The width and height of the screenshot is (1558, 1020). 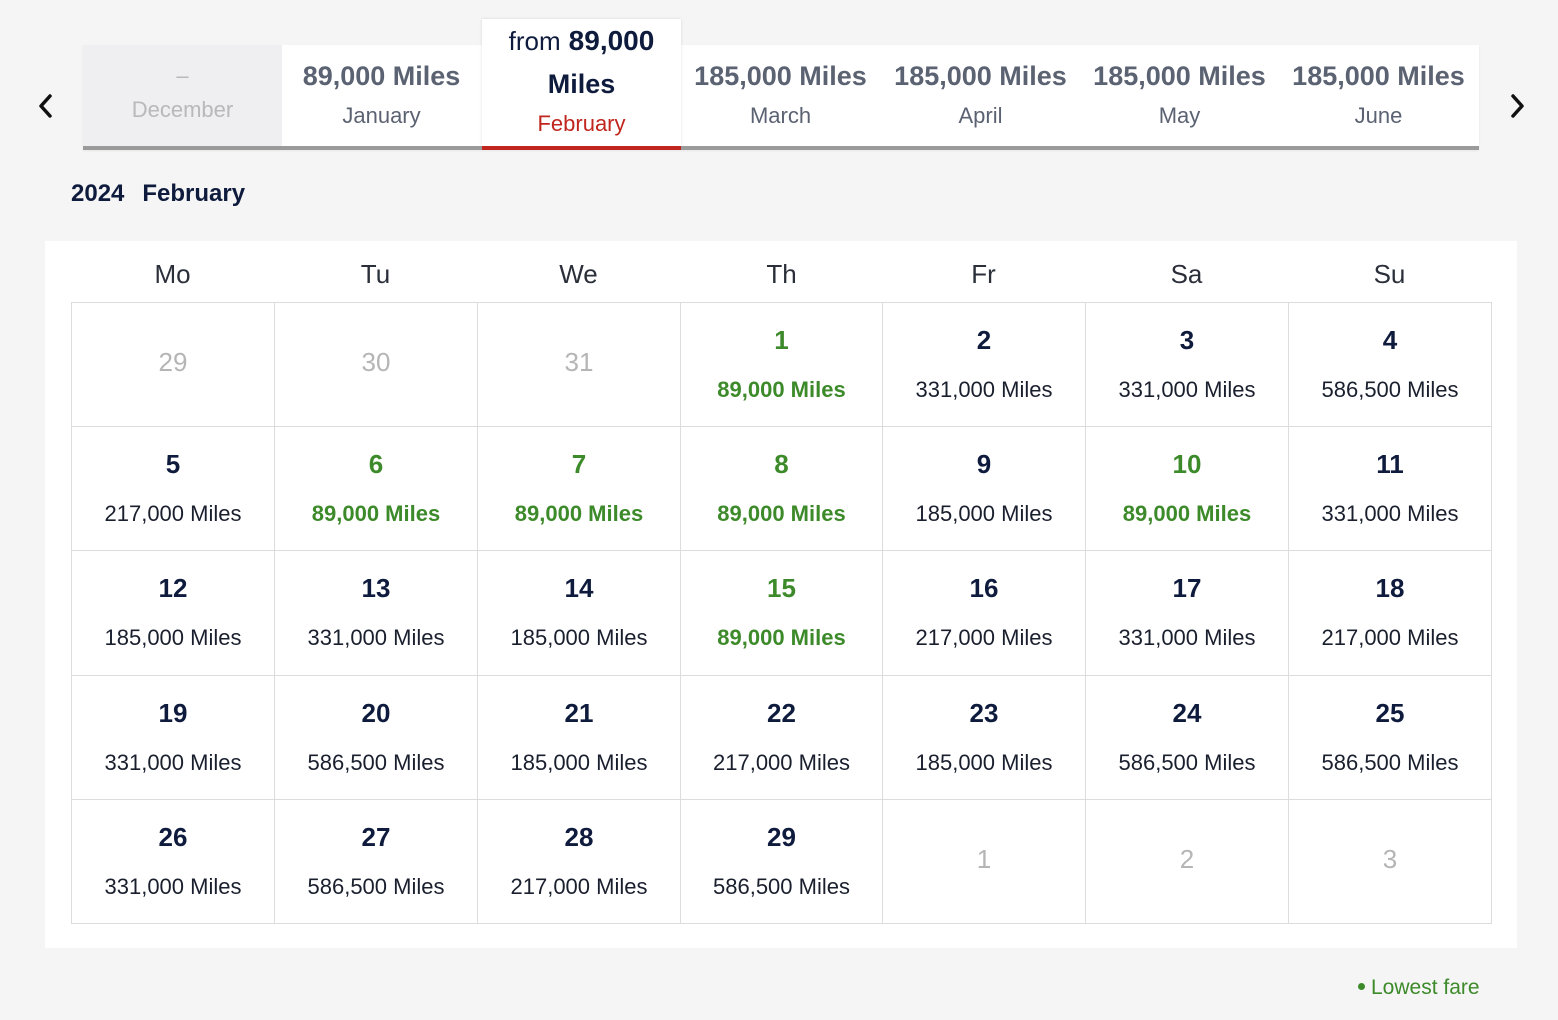 What do you see at coordinates (781, 274) in the screenshot?
I see `weekday-th: Th` at bounding box center [781, 274].